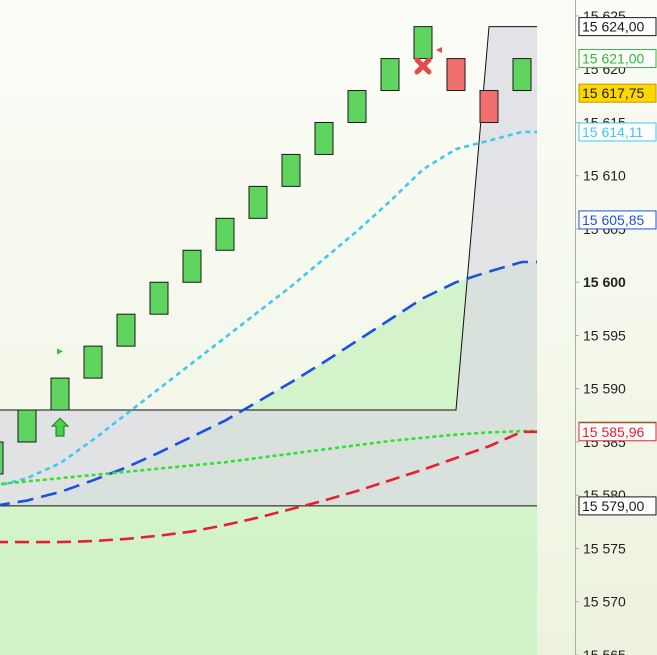 This screenshot has height=655, width=657. Describe the element at coordinates (613, 93) in the screenshot. I see `price-tag-label: 15 617,75` at that location.